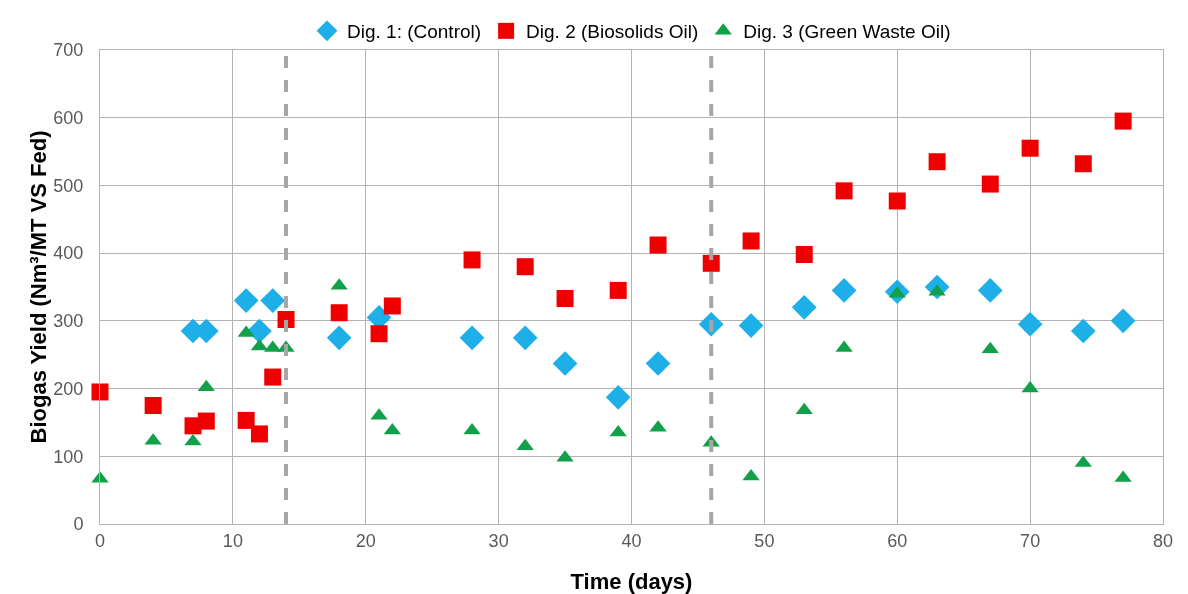  What do you see at coordinates (414, 32) in the screenshot?
I see `legend-label: Dig. 1: (Control)` at bounding box center [414, 32].